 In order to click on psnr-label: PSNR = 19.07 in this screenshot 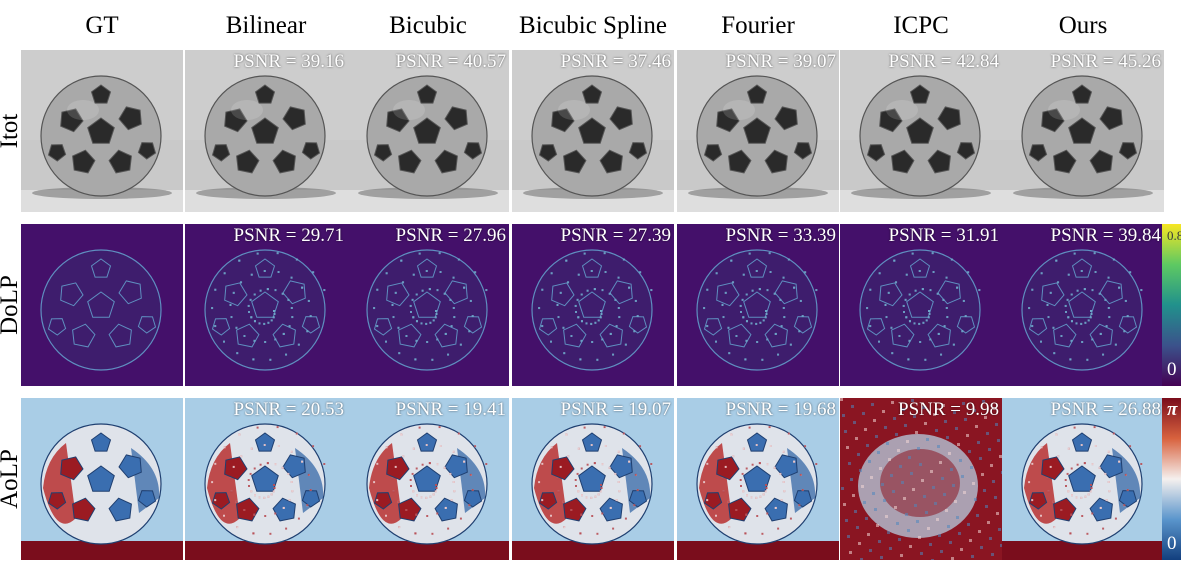, I will do `click(616, 409)`.